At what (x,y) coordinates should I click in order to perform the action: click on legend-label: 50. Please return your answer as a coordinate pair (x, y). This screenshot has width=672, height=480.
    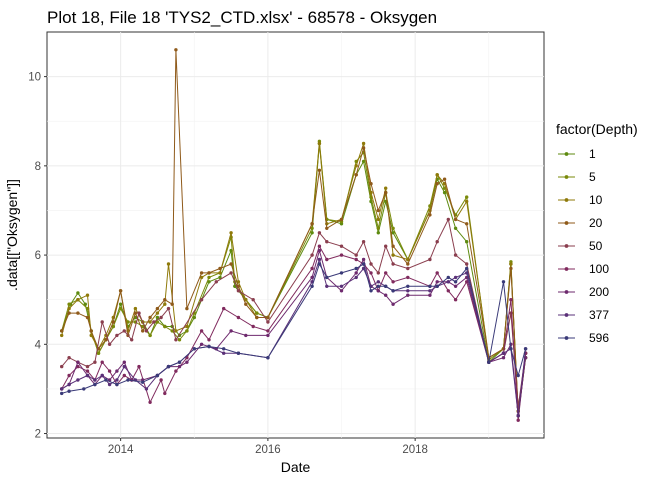
    Looking at the image, I should click on (596, 246).